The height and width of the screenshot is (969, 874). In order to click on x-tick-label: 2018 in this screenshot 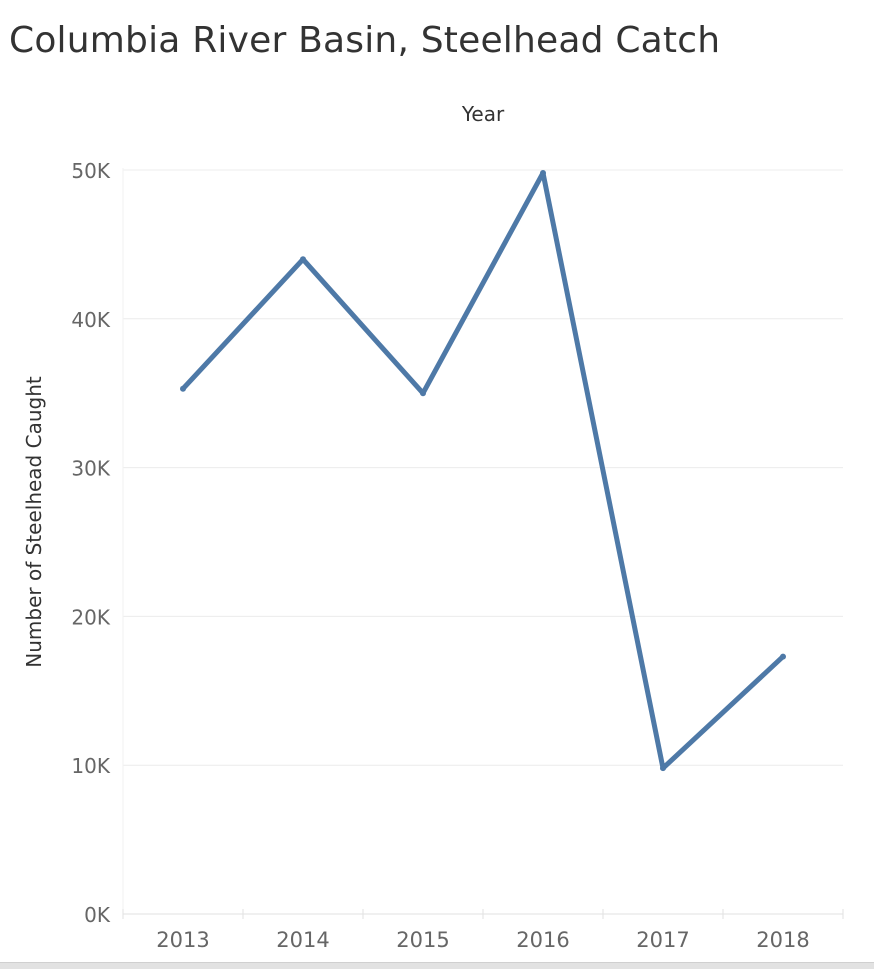, I will do `click(782, 940)`.